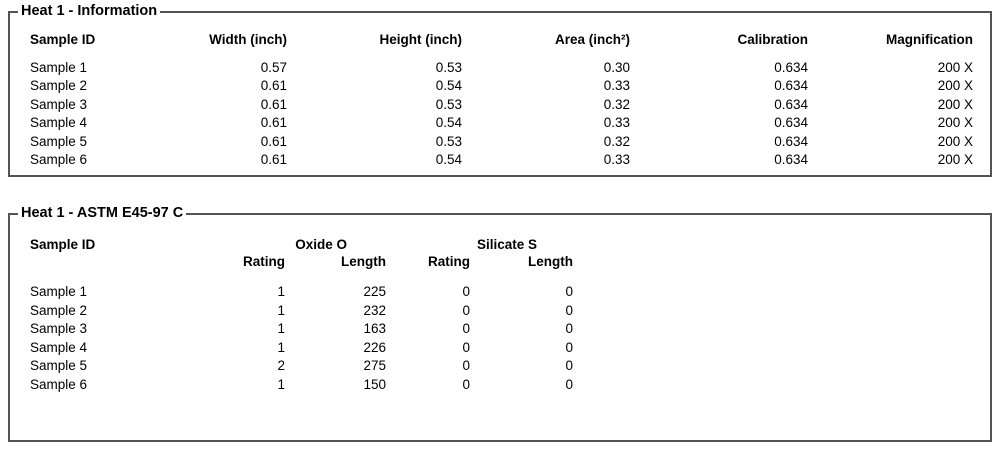 Image resolution: width=1000 pixels, height=455 pixels. What do you see at coordinates (374, 328) in the screenshot?
I see `cell-oxide-length: 163` at bounding box center [374, 328].